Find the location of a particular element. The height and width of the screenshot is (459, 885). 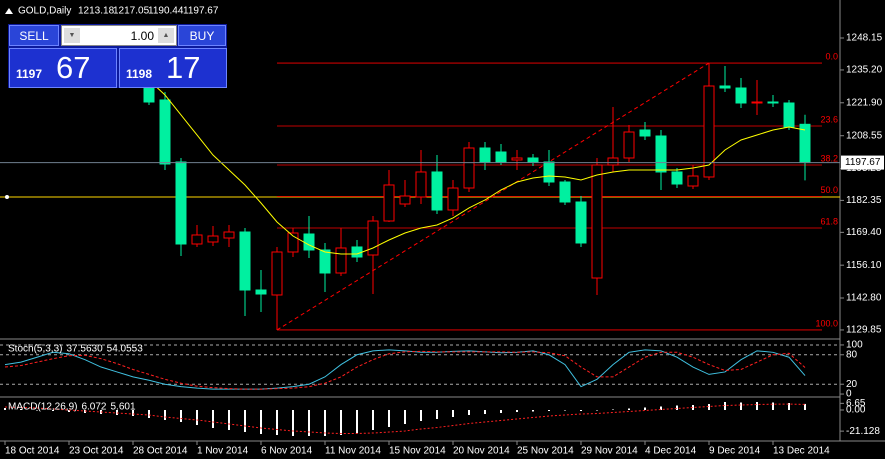

panel-value: 6.072 is located at coordinates (93, 407).